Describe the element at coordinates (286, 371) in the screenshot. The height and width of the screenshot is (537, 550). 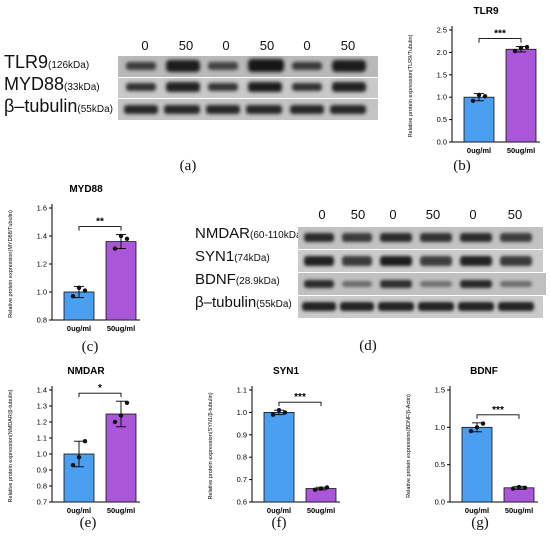
I see `chart-title: SYN1` at that location.